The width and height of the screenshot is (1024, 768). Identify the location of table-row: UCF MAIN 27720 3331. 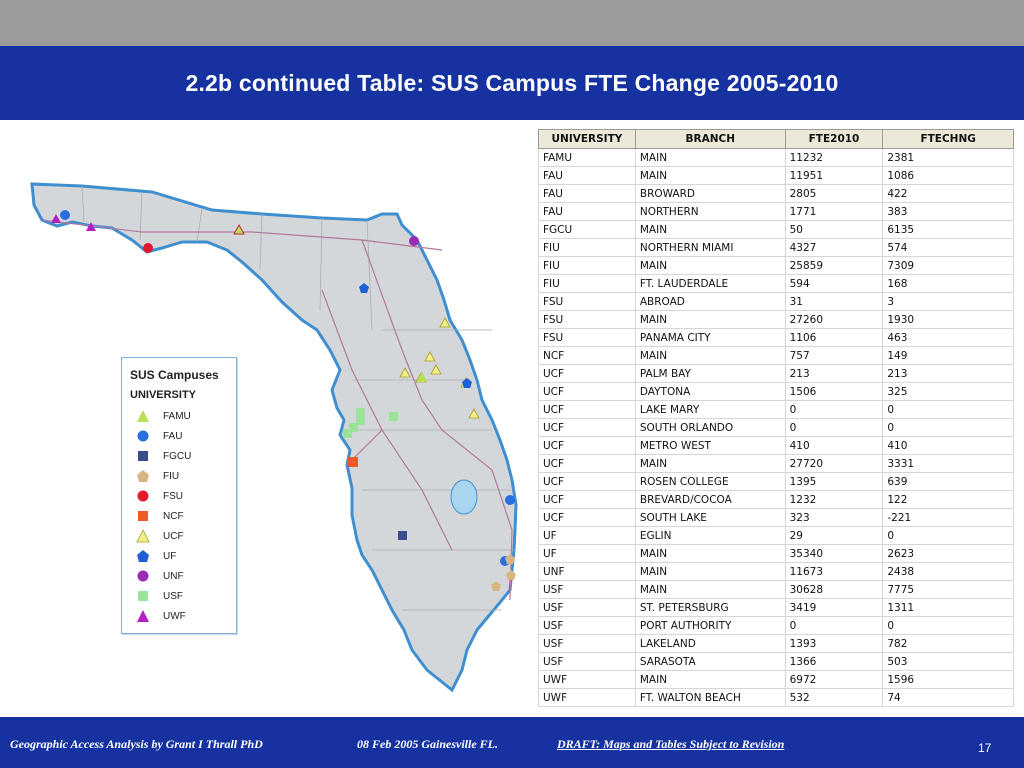
(776, 463).